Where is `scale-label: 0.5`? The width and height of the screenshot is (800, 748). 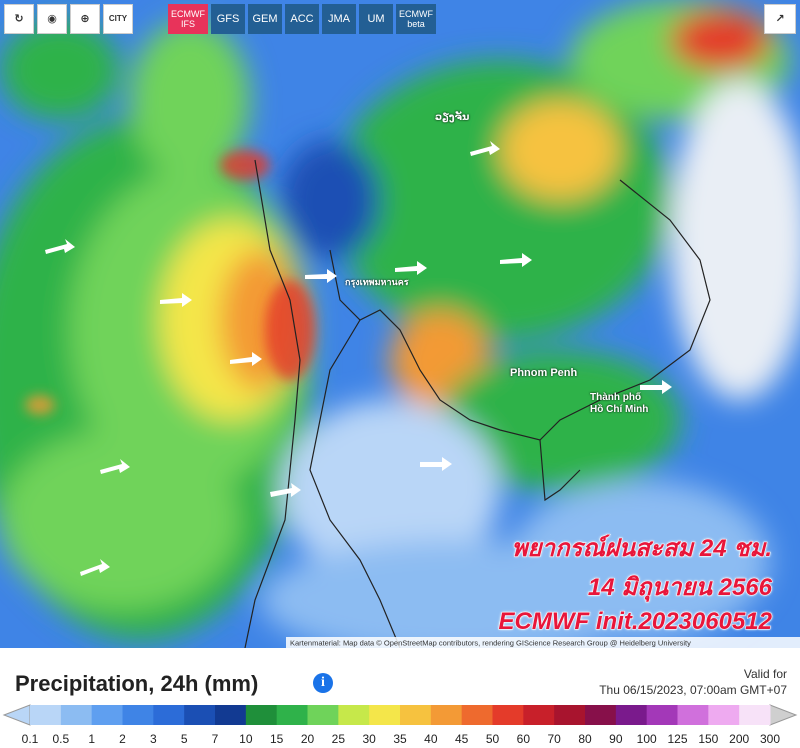
scale-label: 0.5 is located at coordinates (60, 739).